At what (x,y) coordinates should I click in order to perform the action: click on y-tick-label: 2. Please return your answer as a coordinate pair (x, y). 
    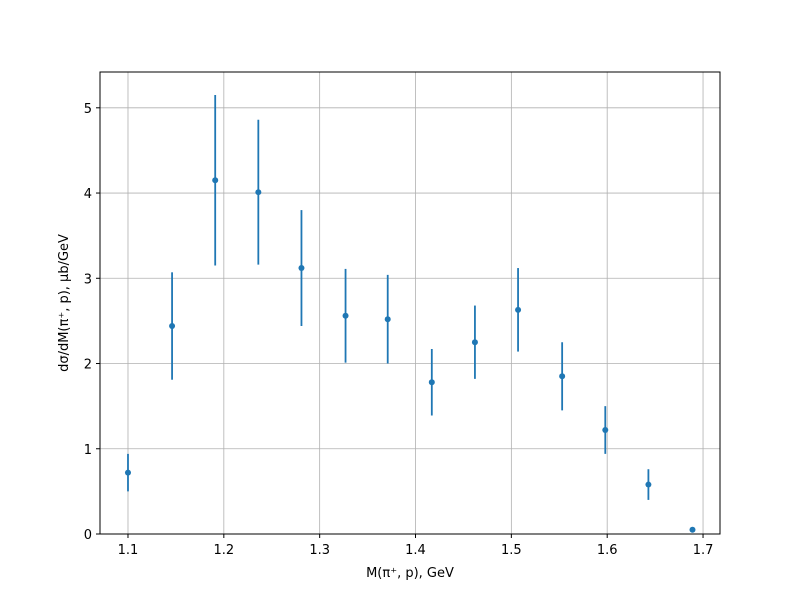
    Looking at the image, I should click on (88, 365).